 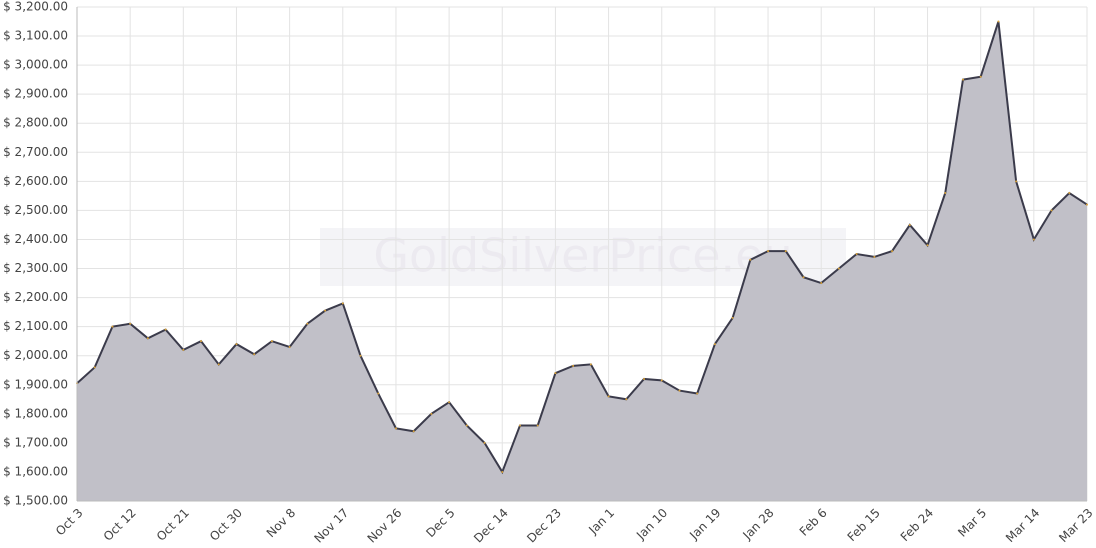 I want to click on x-tick-label: Mar 23, so click(x=1075, y=525).